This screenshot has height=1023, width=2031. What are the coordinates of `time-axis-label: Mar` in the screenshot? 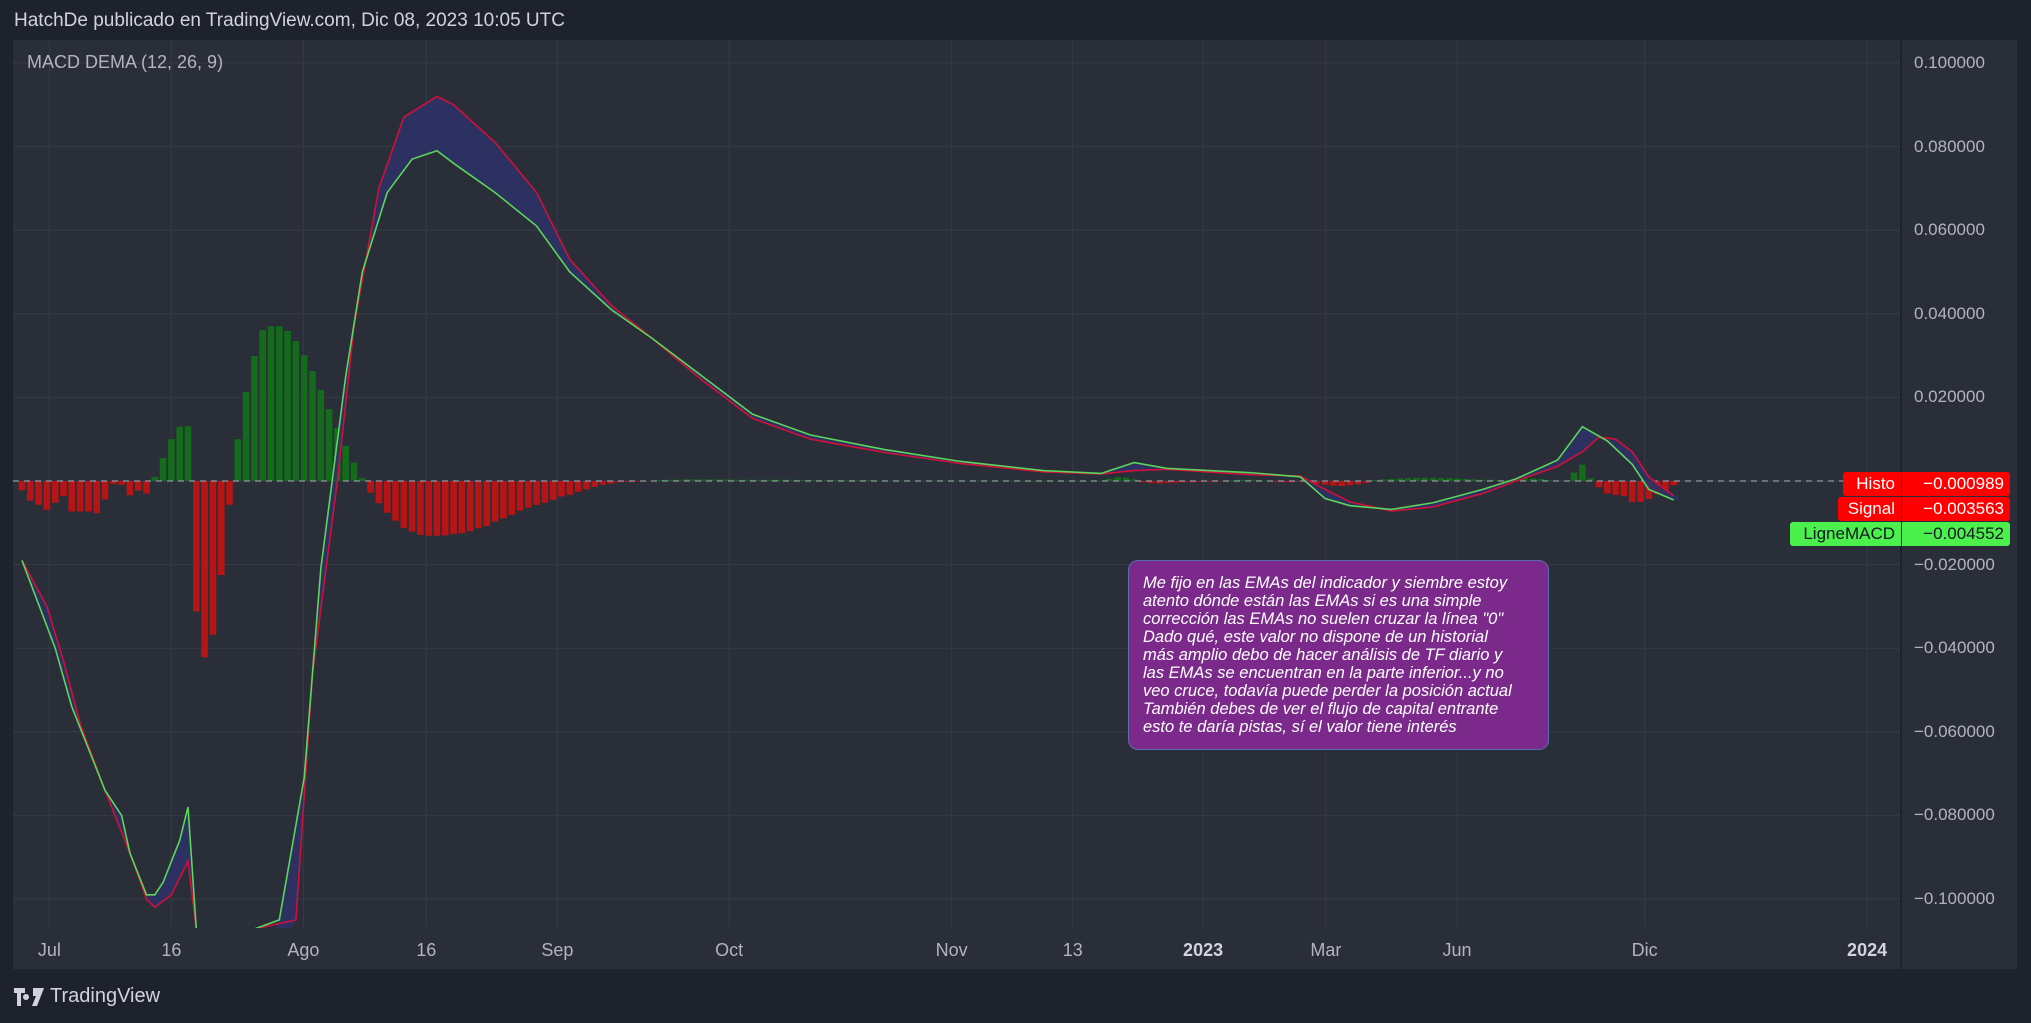 It's located at (1326, 950).